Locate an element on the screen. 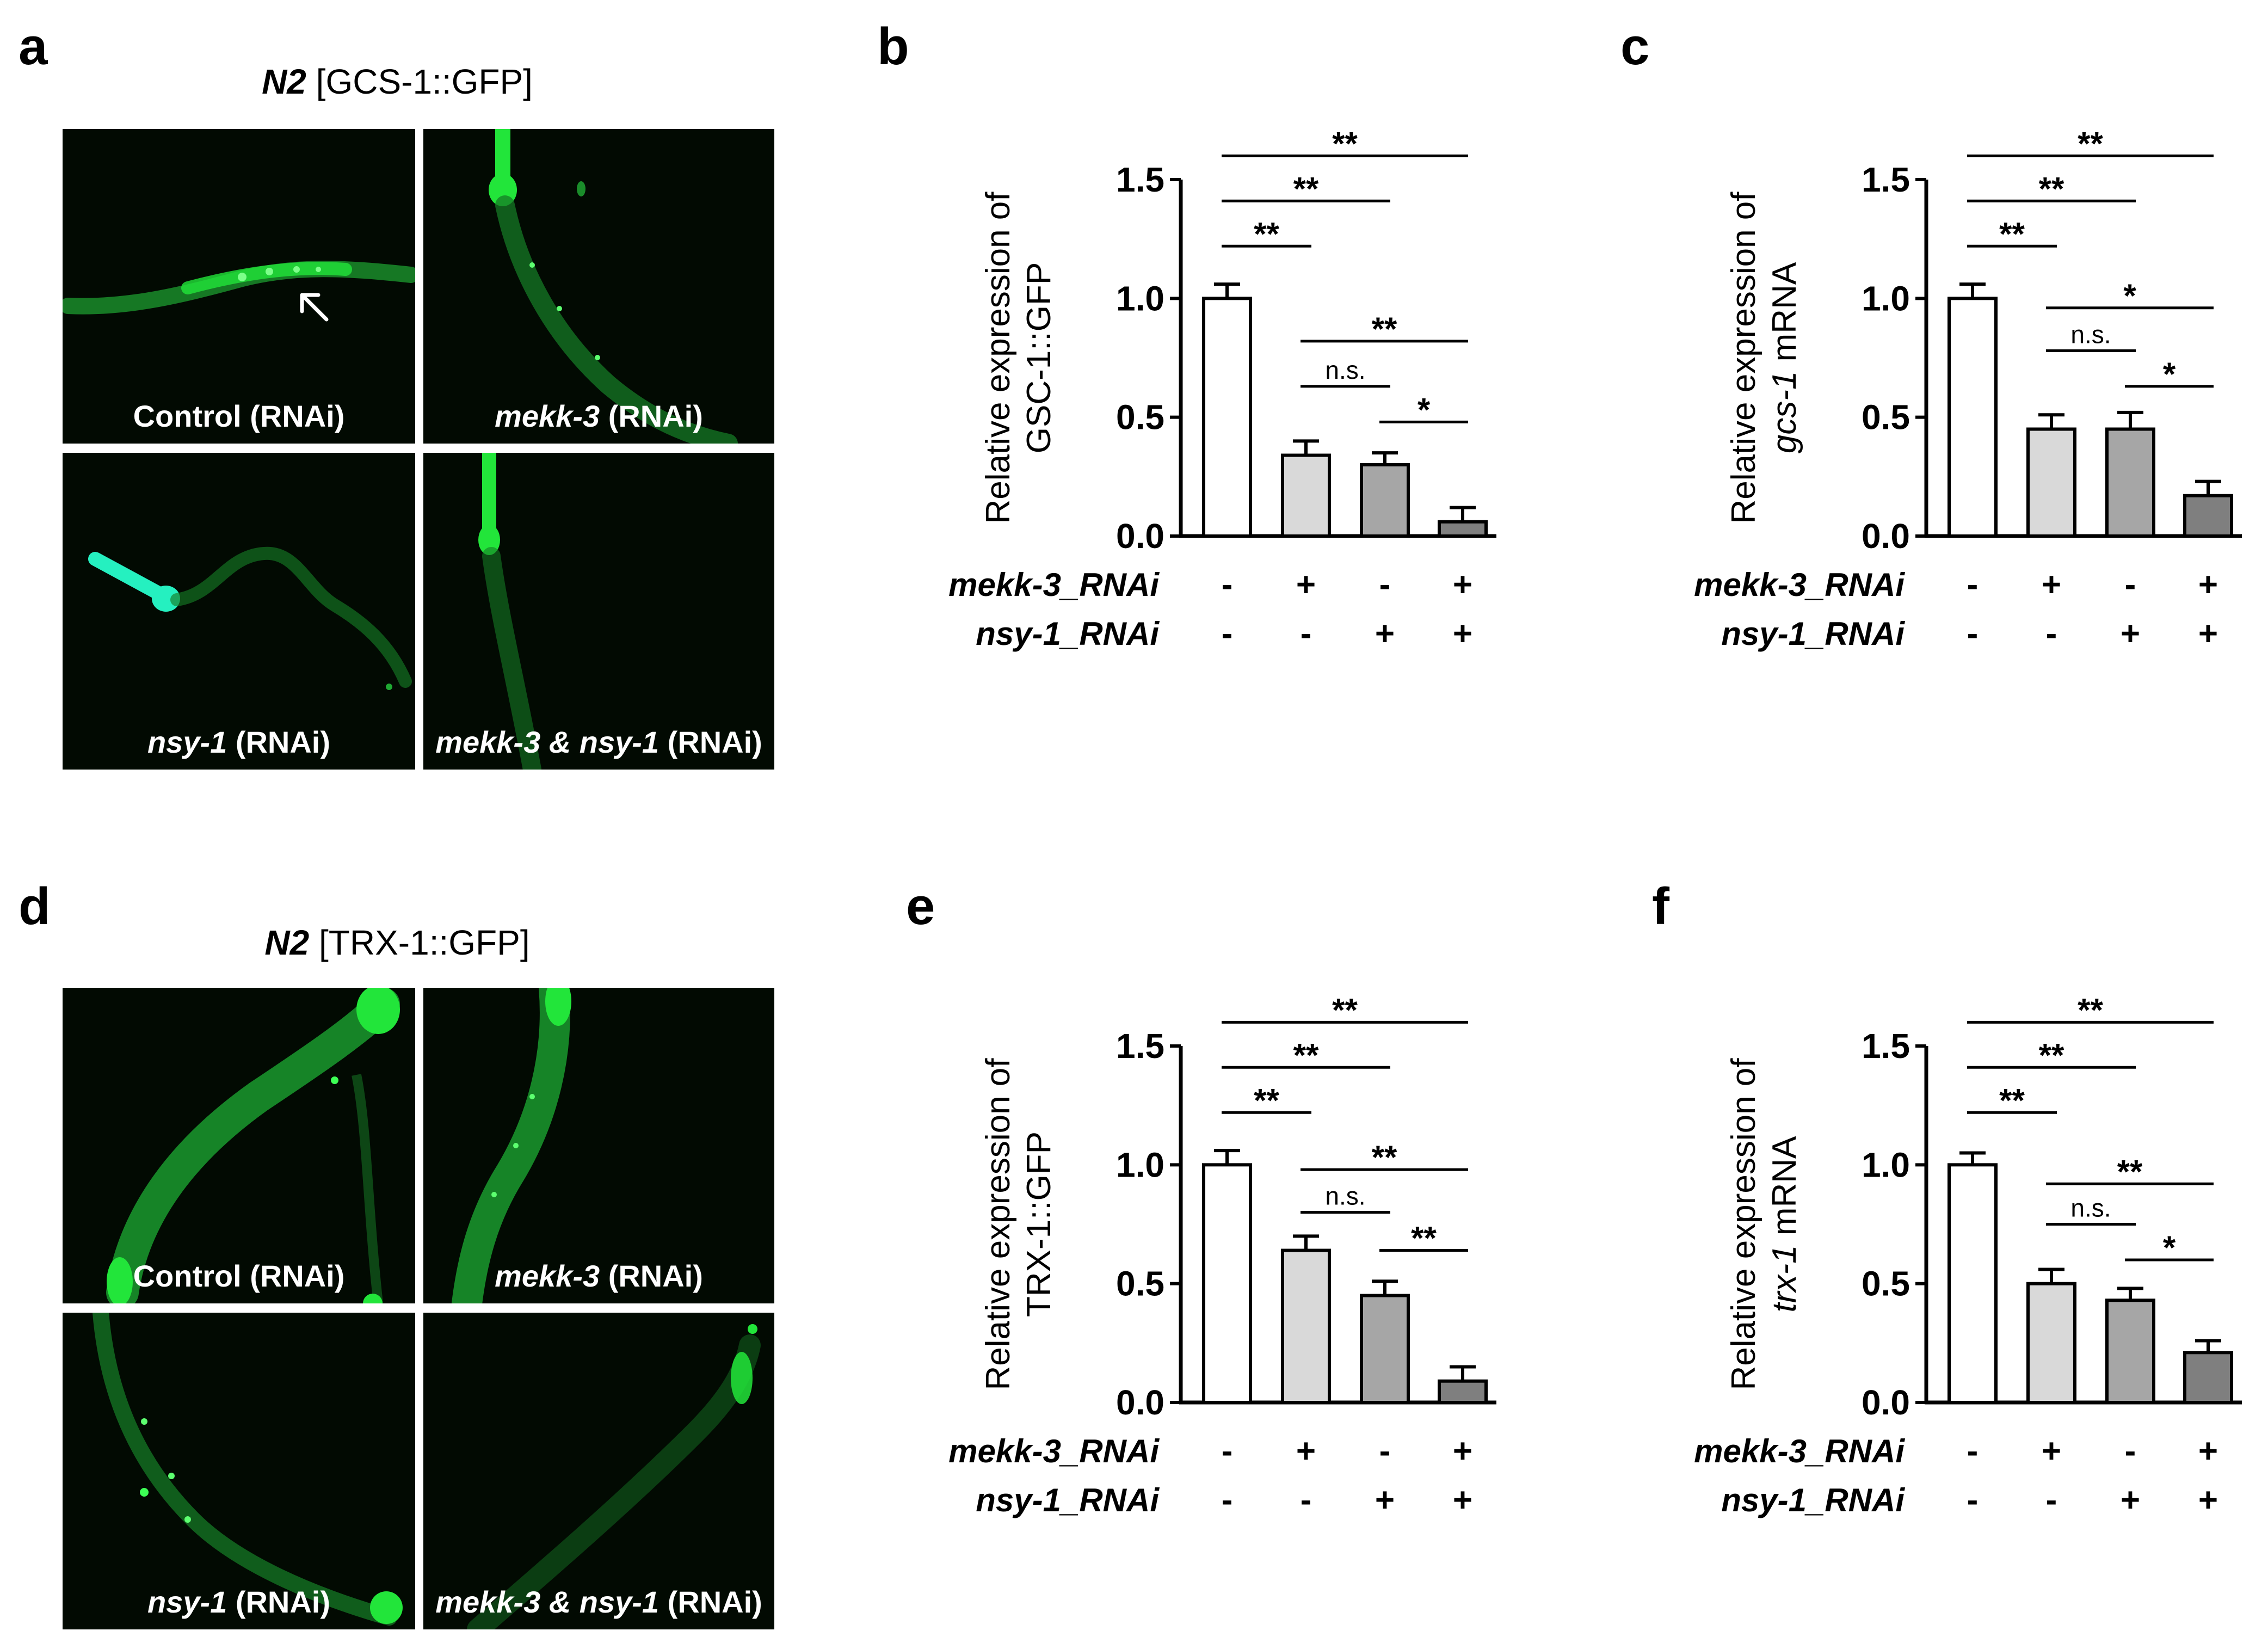  micrograph-d-nsy1: nsy-1 (RNAi) is located at coordinates (239, 1471).